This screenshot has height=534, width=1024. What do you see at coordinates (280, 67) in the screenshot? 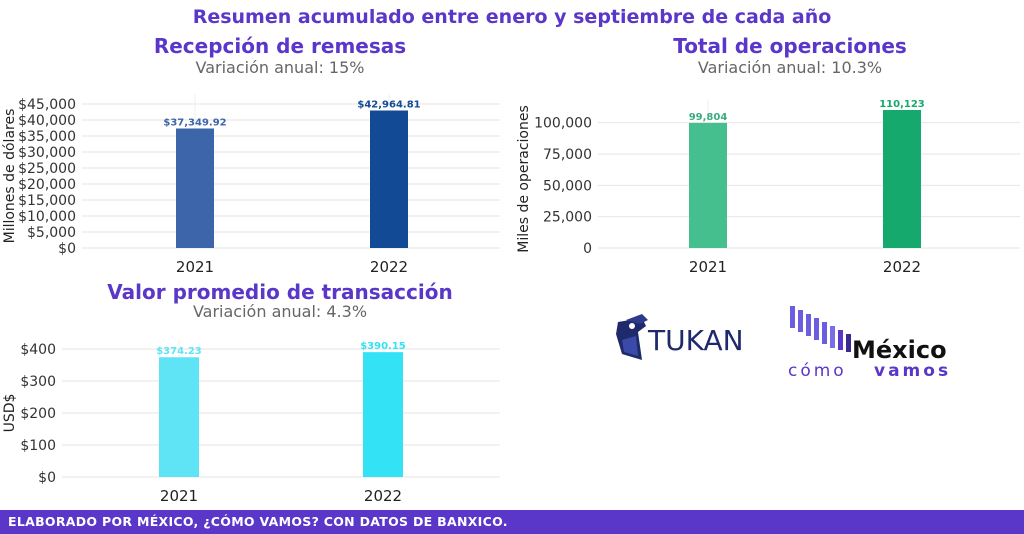
I see `chart-1-subtitle: Variación anual: 15%` at bounding box center [280, 67].